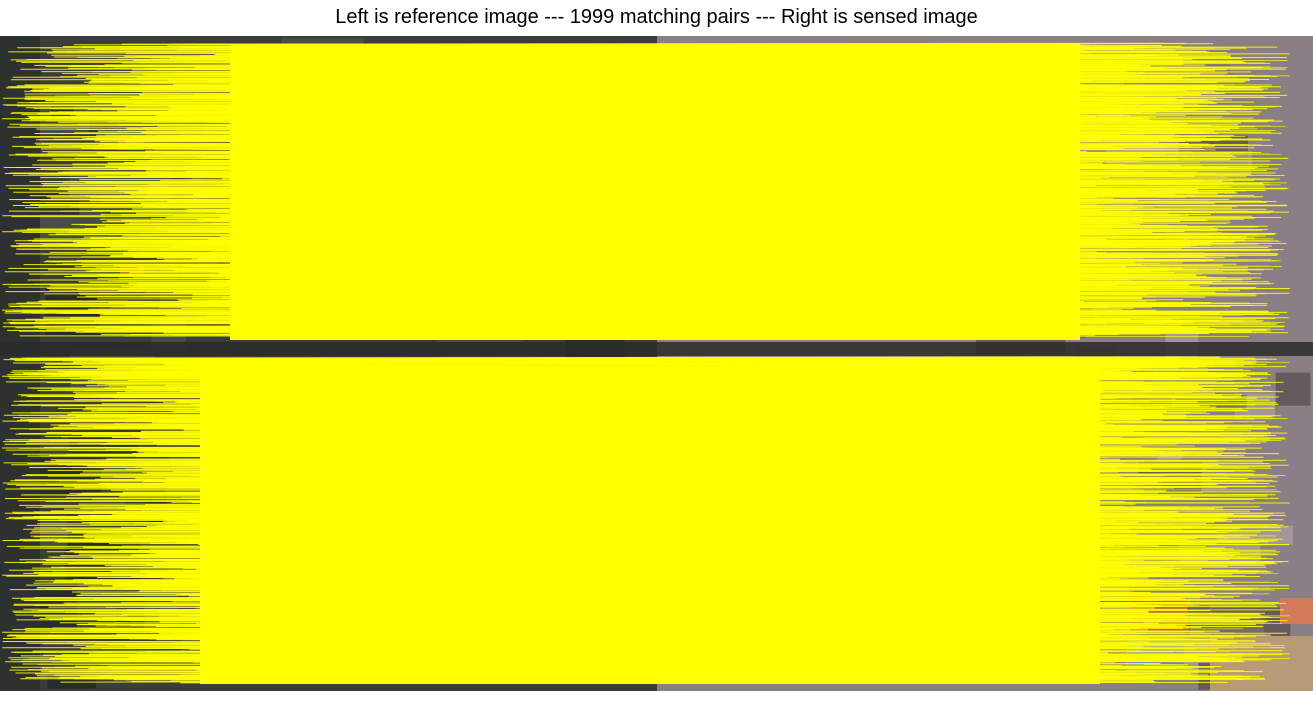 Image resolution: width=1313 pixels, height=727 pixels. What do you see at coordinates (1296, 611) in the screenshot?
I see `sensed-image-roof` at bounding box center [1296, 611].